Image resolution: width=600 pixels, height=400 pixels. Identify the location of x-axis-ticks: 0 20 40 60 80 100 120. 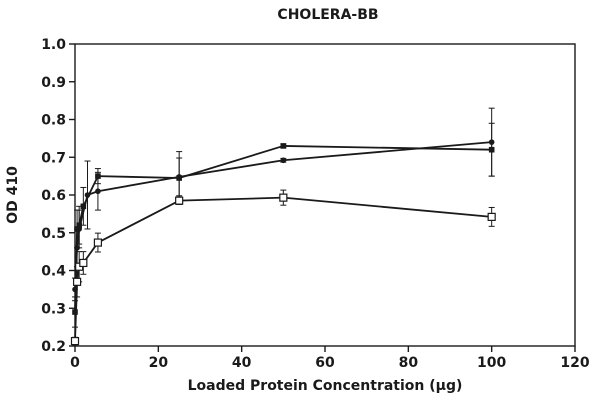
(330, 358).